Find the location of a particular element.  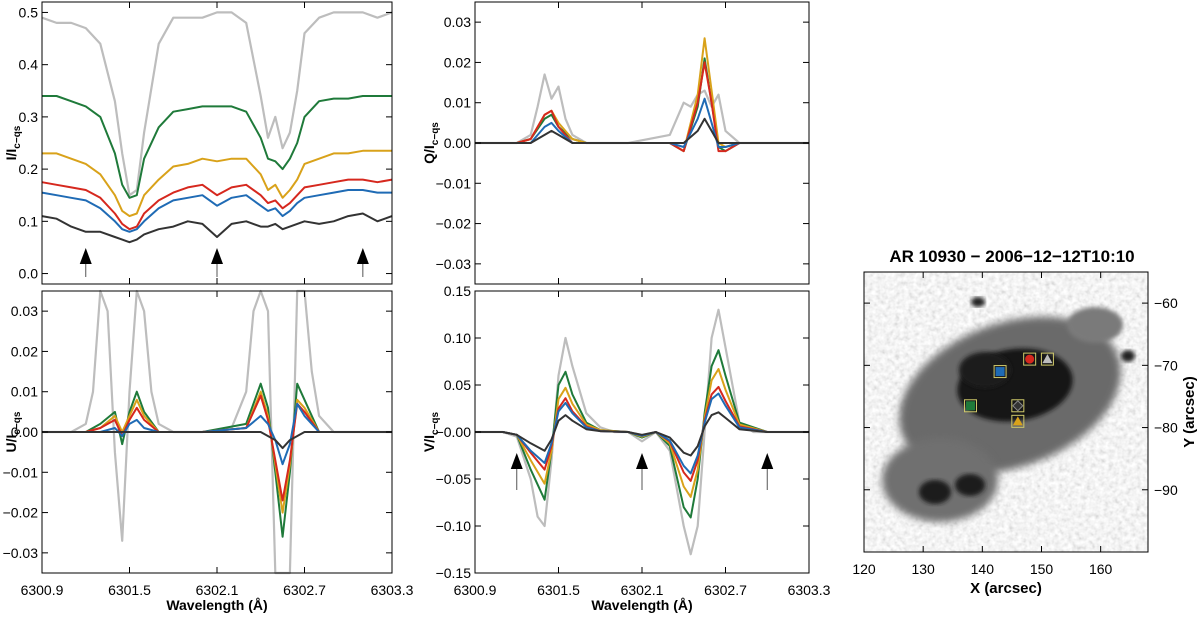

panel-v-xlabel: Wavelength (Å) is located at coordinates (641, 605).